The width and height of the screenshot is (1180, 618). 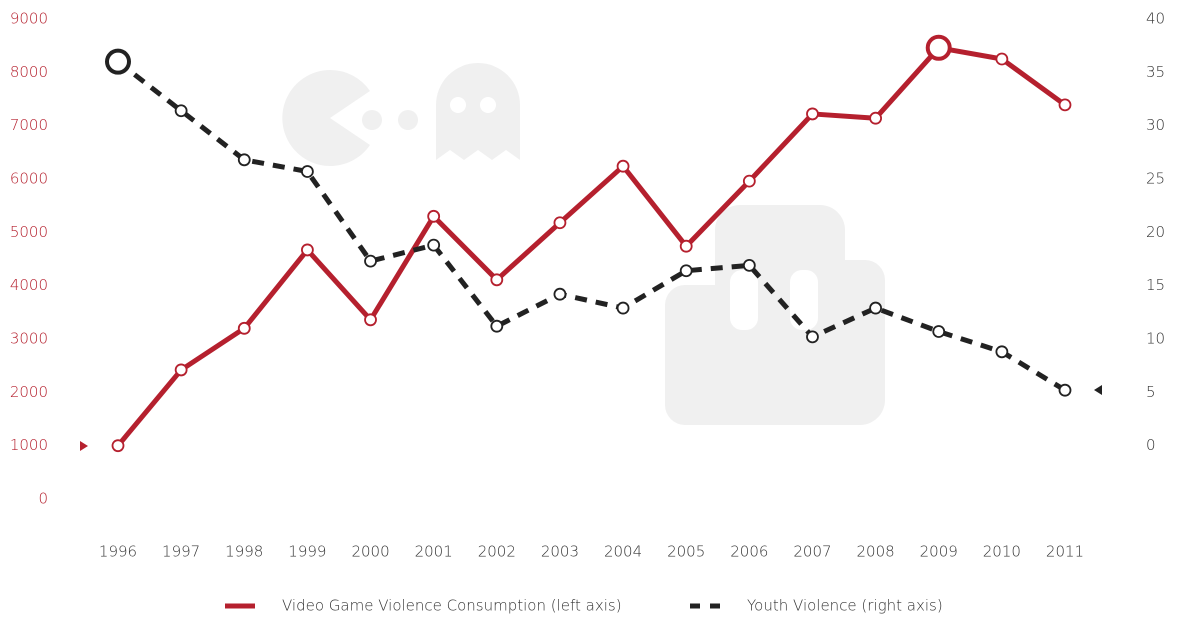 What do you see at coordinates (29, 19) in the screenshot?
I see `y-tick-label: 9000` at bounding box center [29, 19].